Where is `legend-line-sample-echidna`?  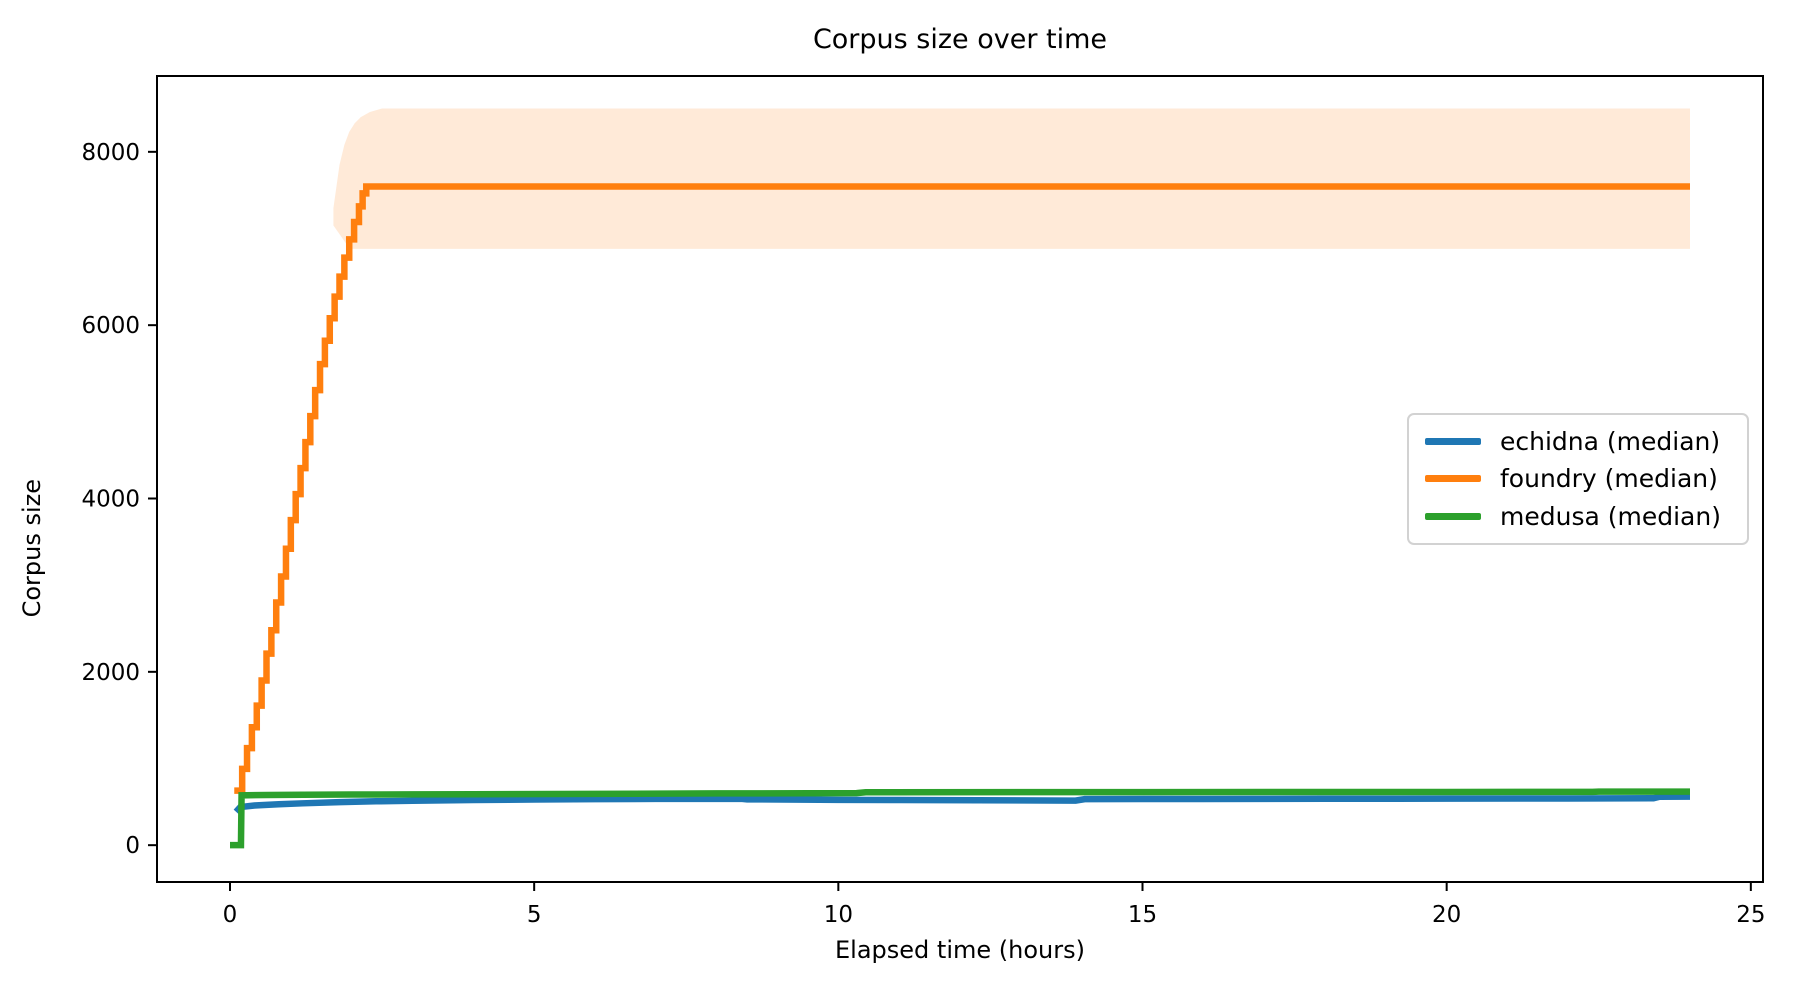
legend-line-sample-echidna is located at coordinates (1453, 442).